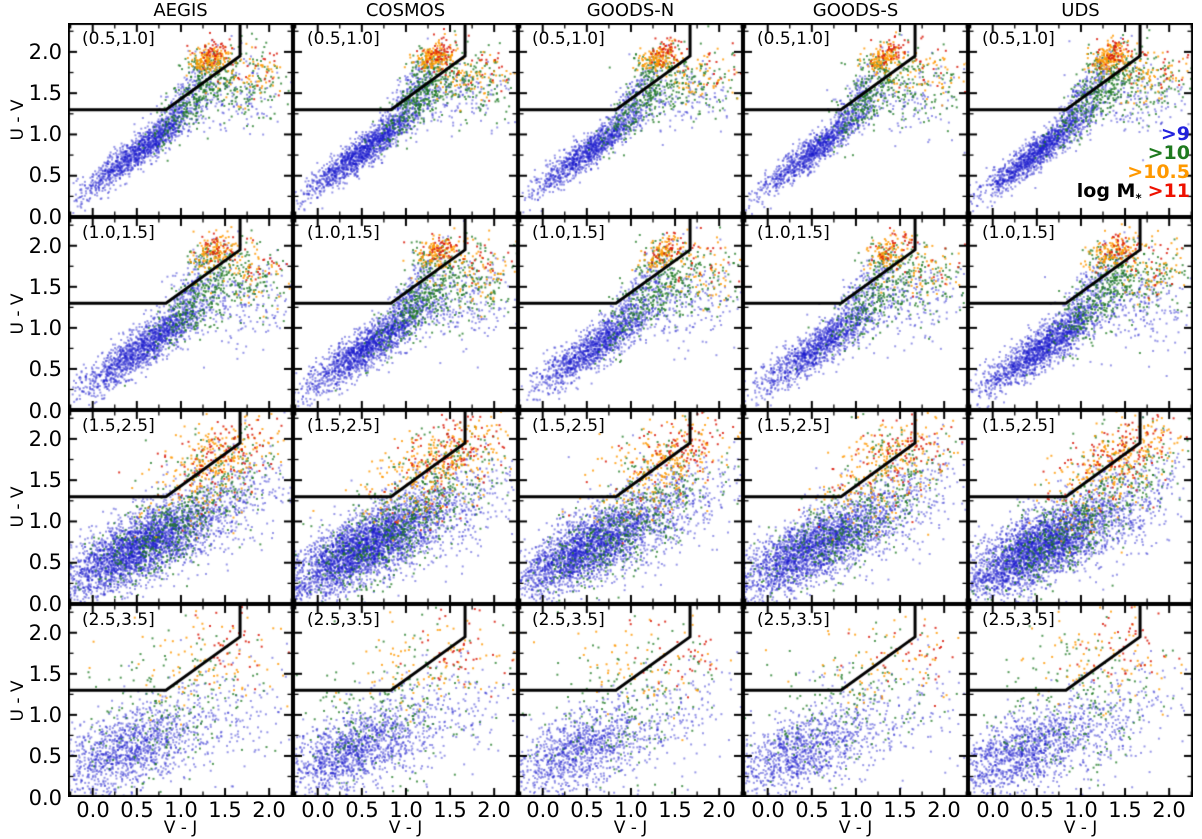 This screenshot has width=1202, height=839. What do you see at coordinates (1175, 134) in the screenshot?
I see `legend-entry-9: >9` at bounding box center [1175, 134].